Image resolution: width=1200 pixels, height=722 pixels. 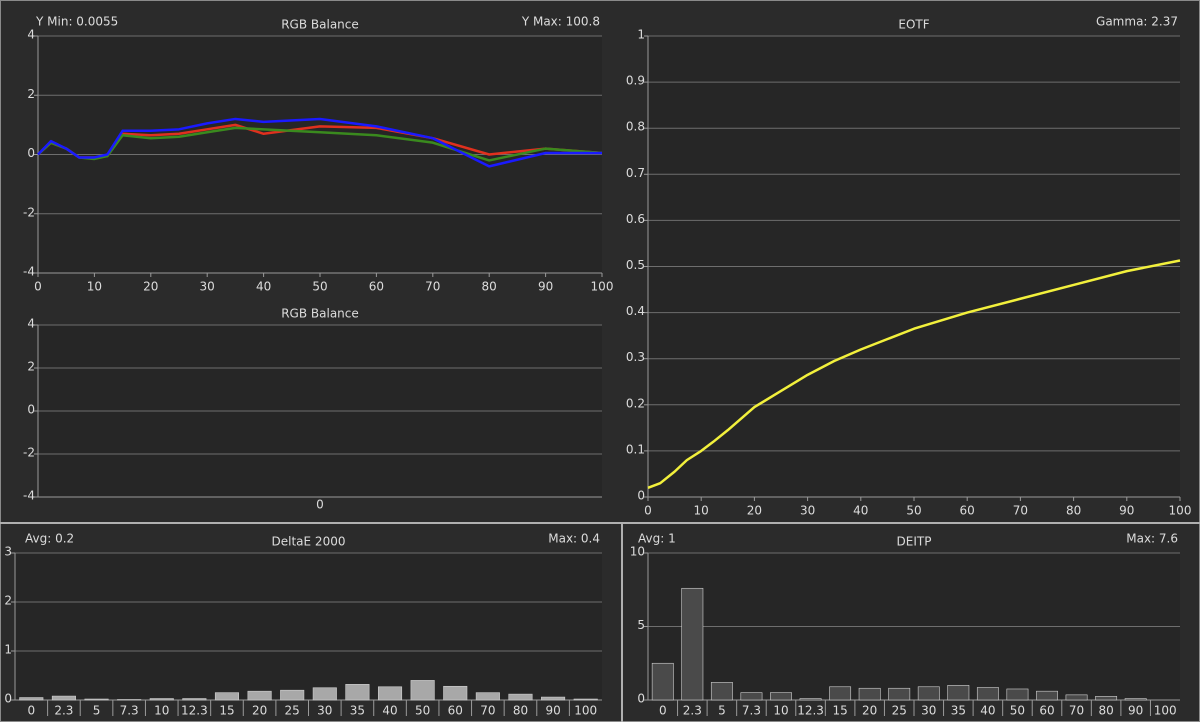 I want to click on y-tick-label: 0.8, so click(x=635, y=127).